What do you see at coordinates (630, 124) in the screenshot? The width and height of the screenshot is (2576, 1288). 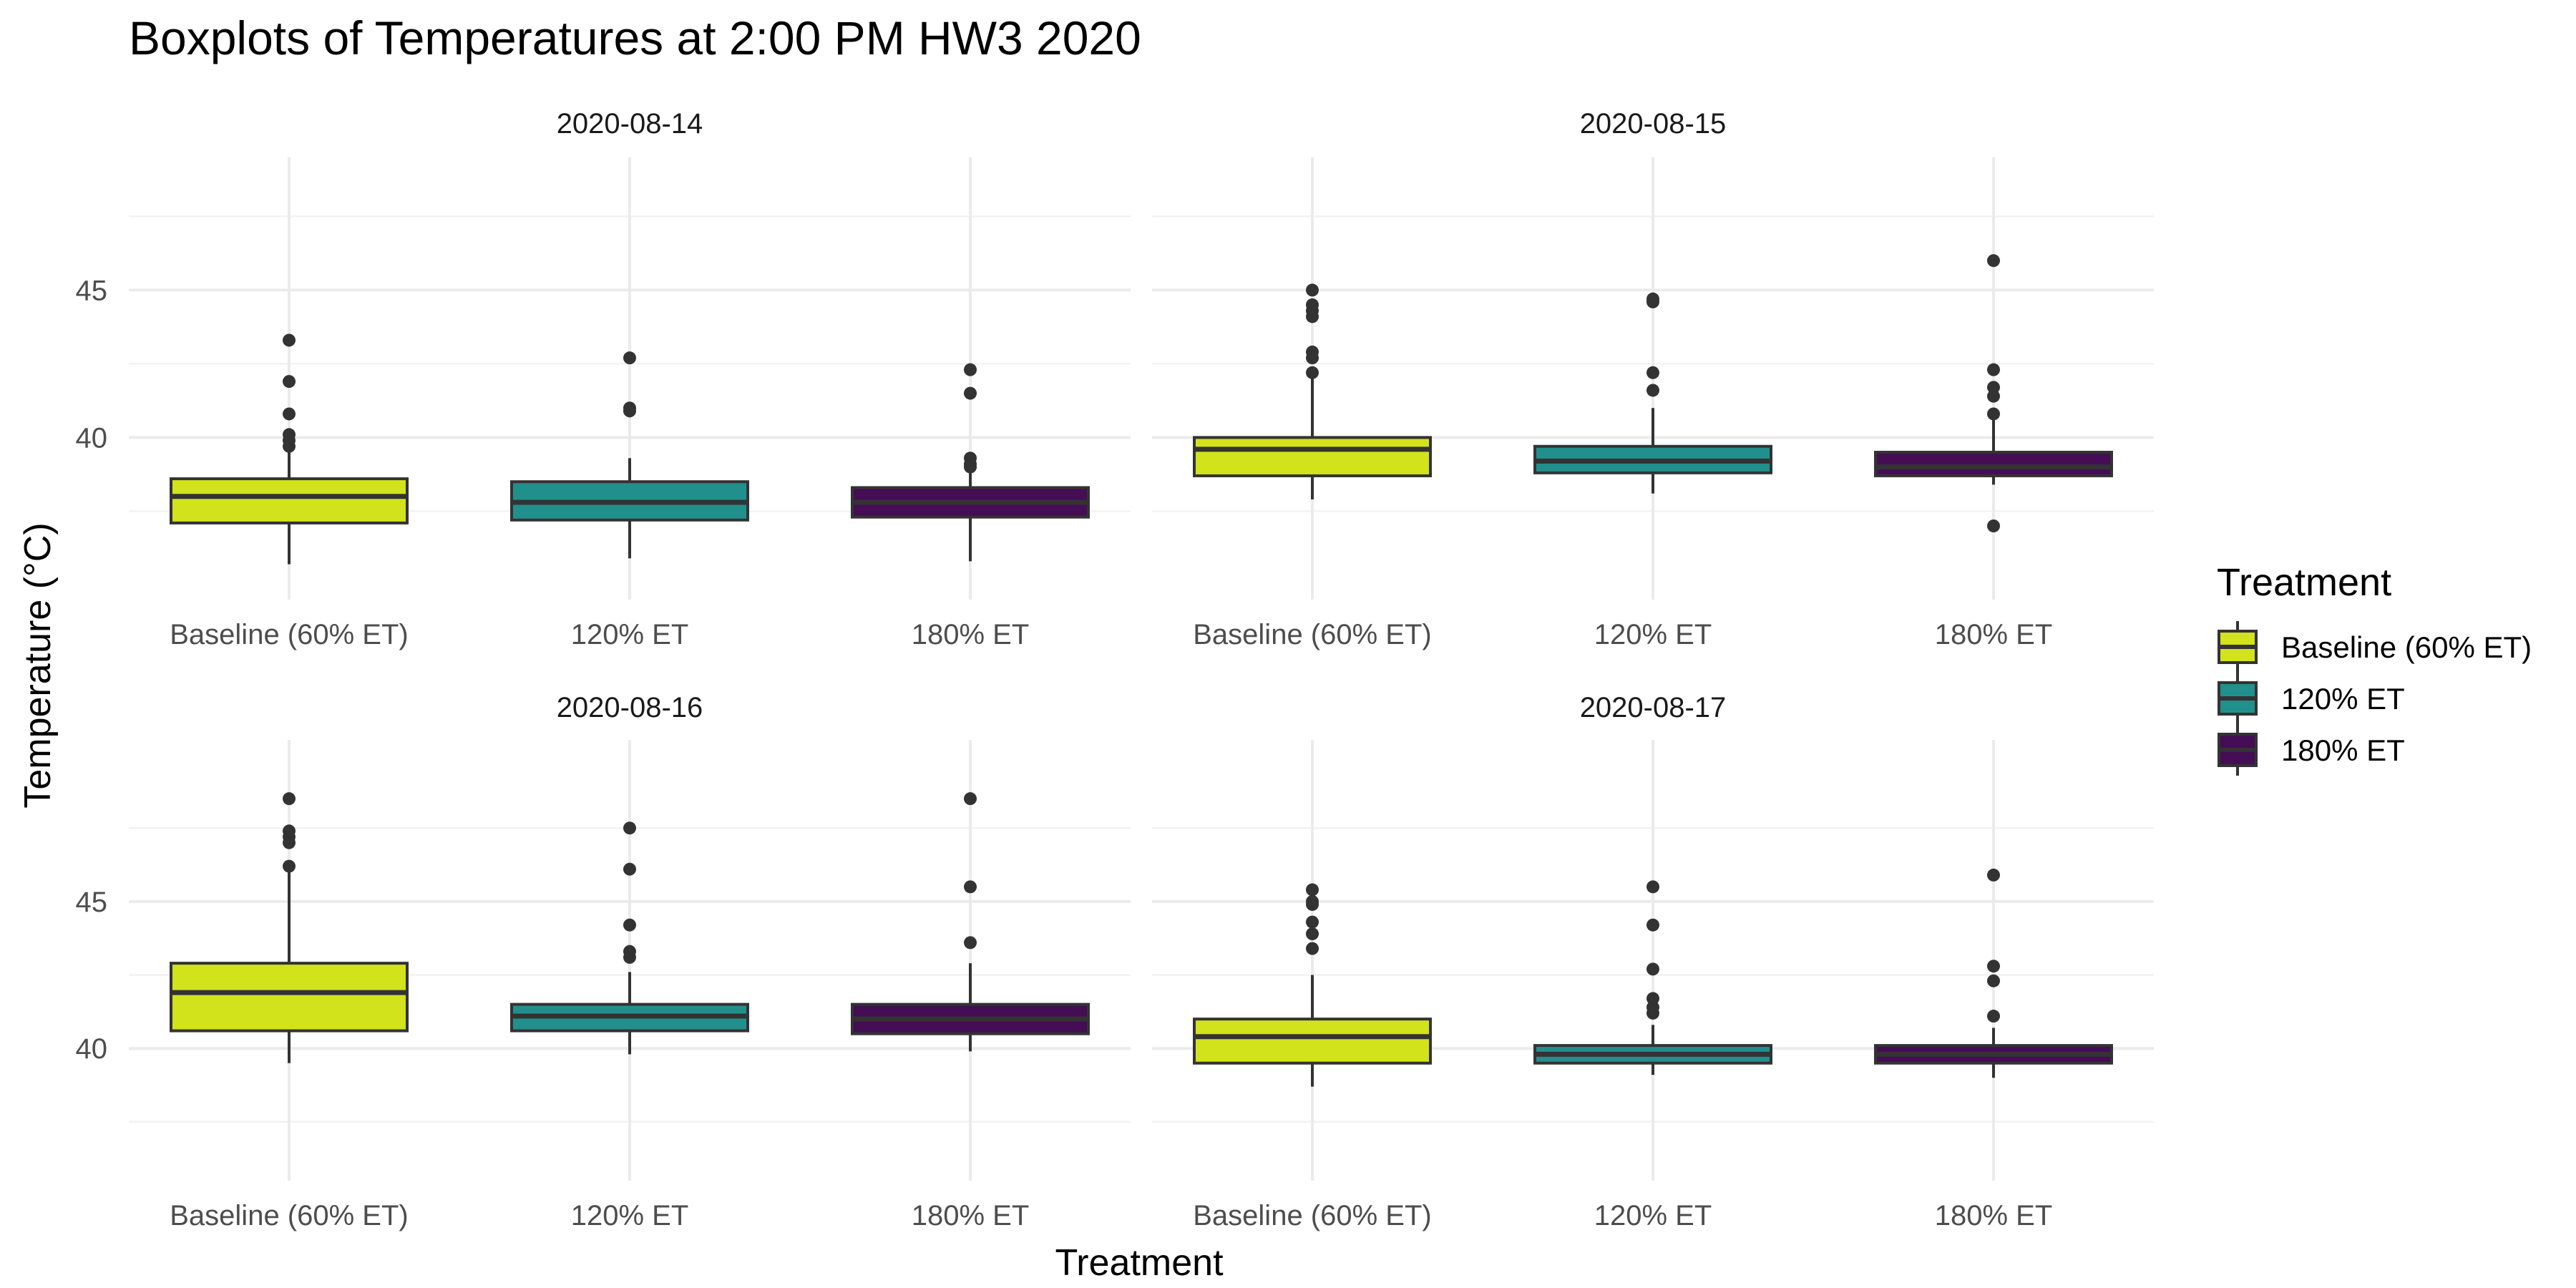 I see `facet-label: 2020-08-14` at bounding box center [630, 124].